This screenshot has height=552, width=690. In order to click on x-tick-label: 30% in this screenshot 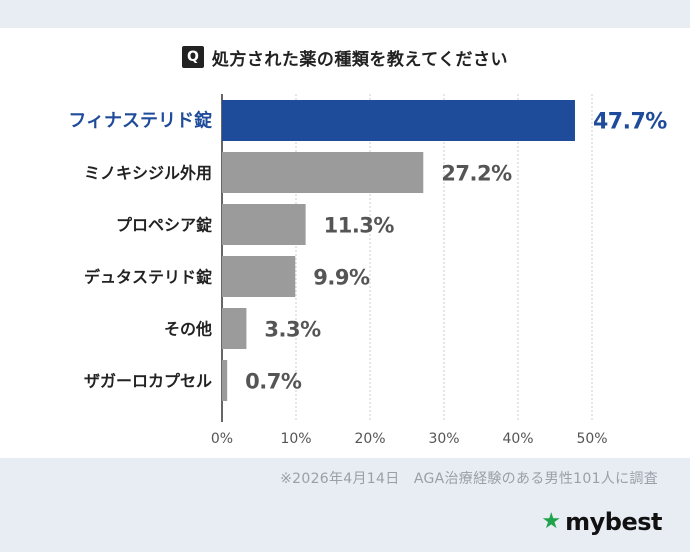, I will do `click(443, 439)`.